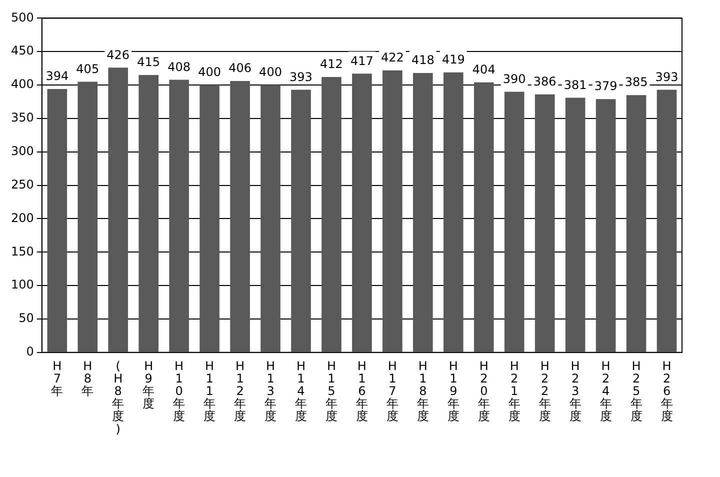  Describe the element at coordinates (484, 391) in the screenshot. I see `x-tick-label: H20年度` at that location.